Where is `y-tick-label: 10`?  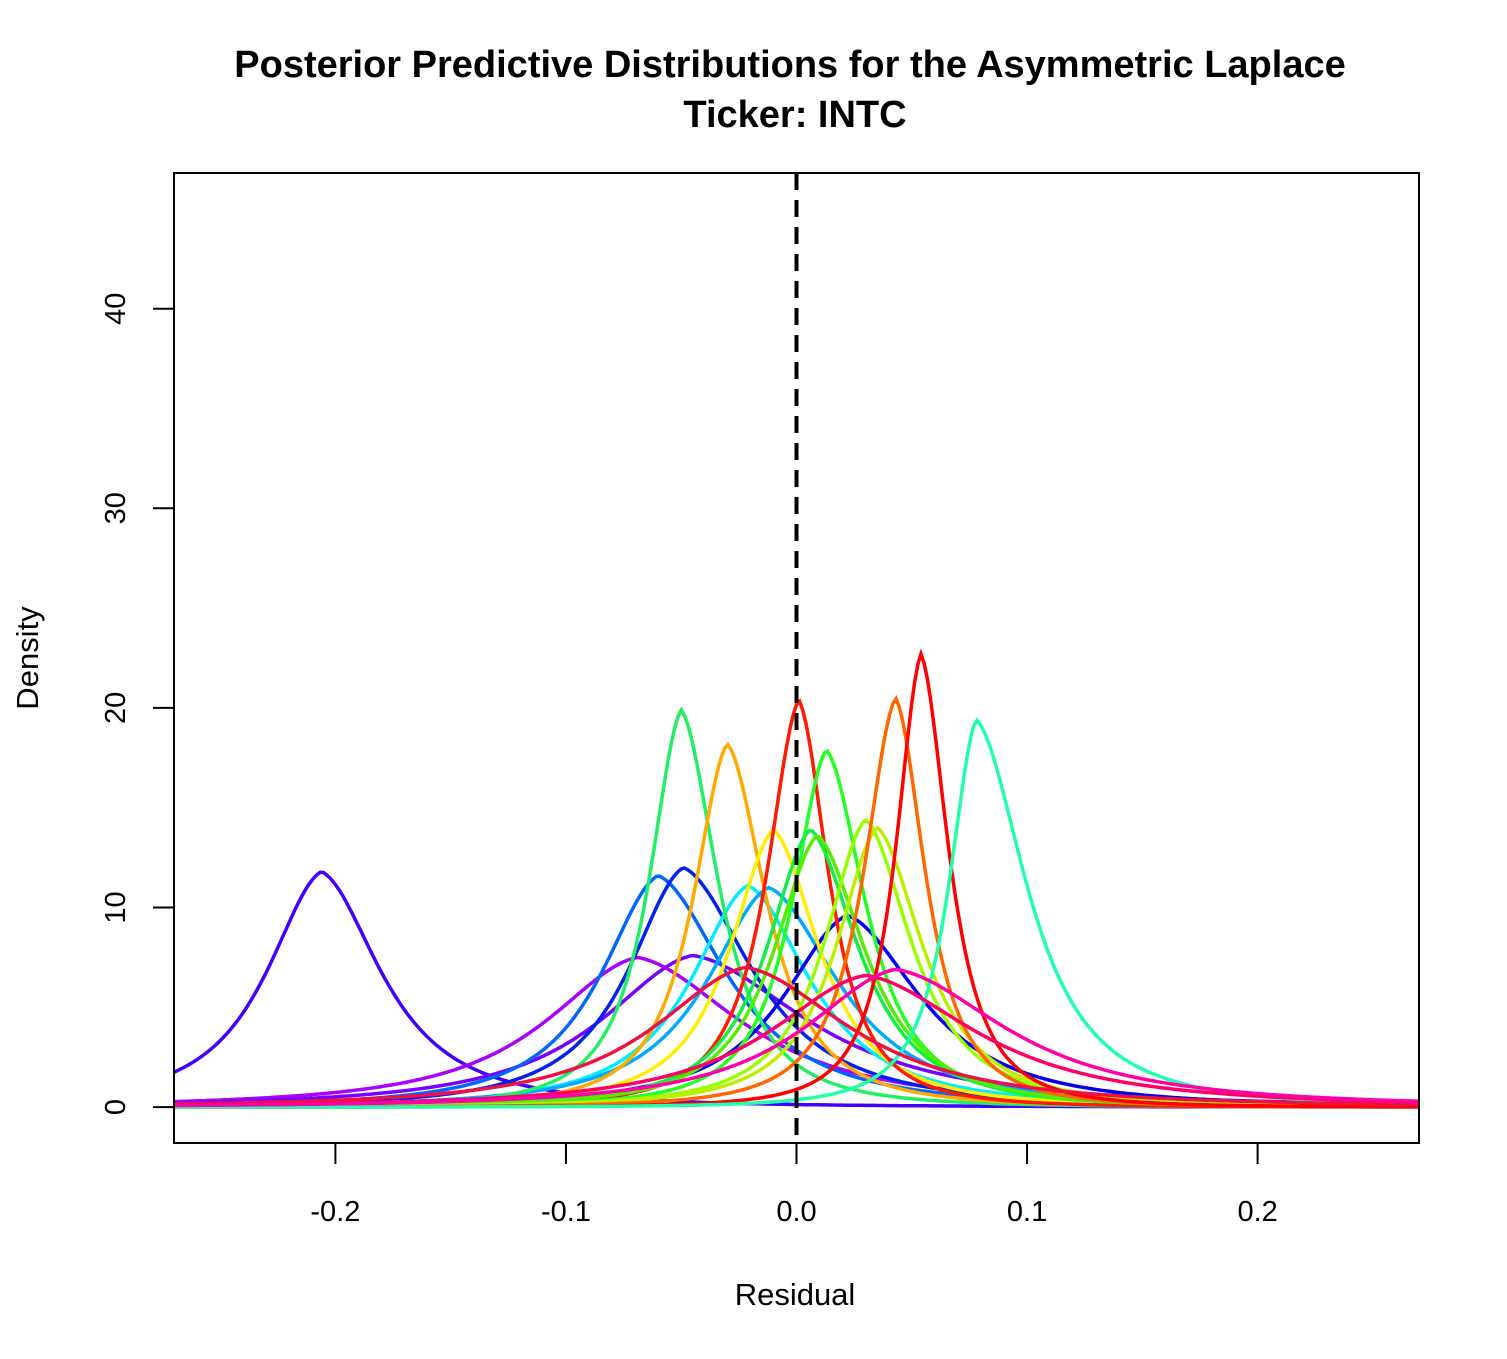 y-tick-label: 10 is located at coordinates (116, 907).